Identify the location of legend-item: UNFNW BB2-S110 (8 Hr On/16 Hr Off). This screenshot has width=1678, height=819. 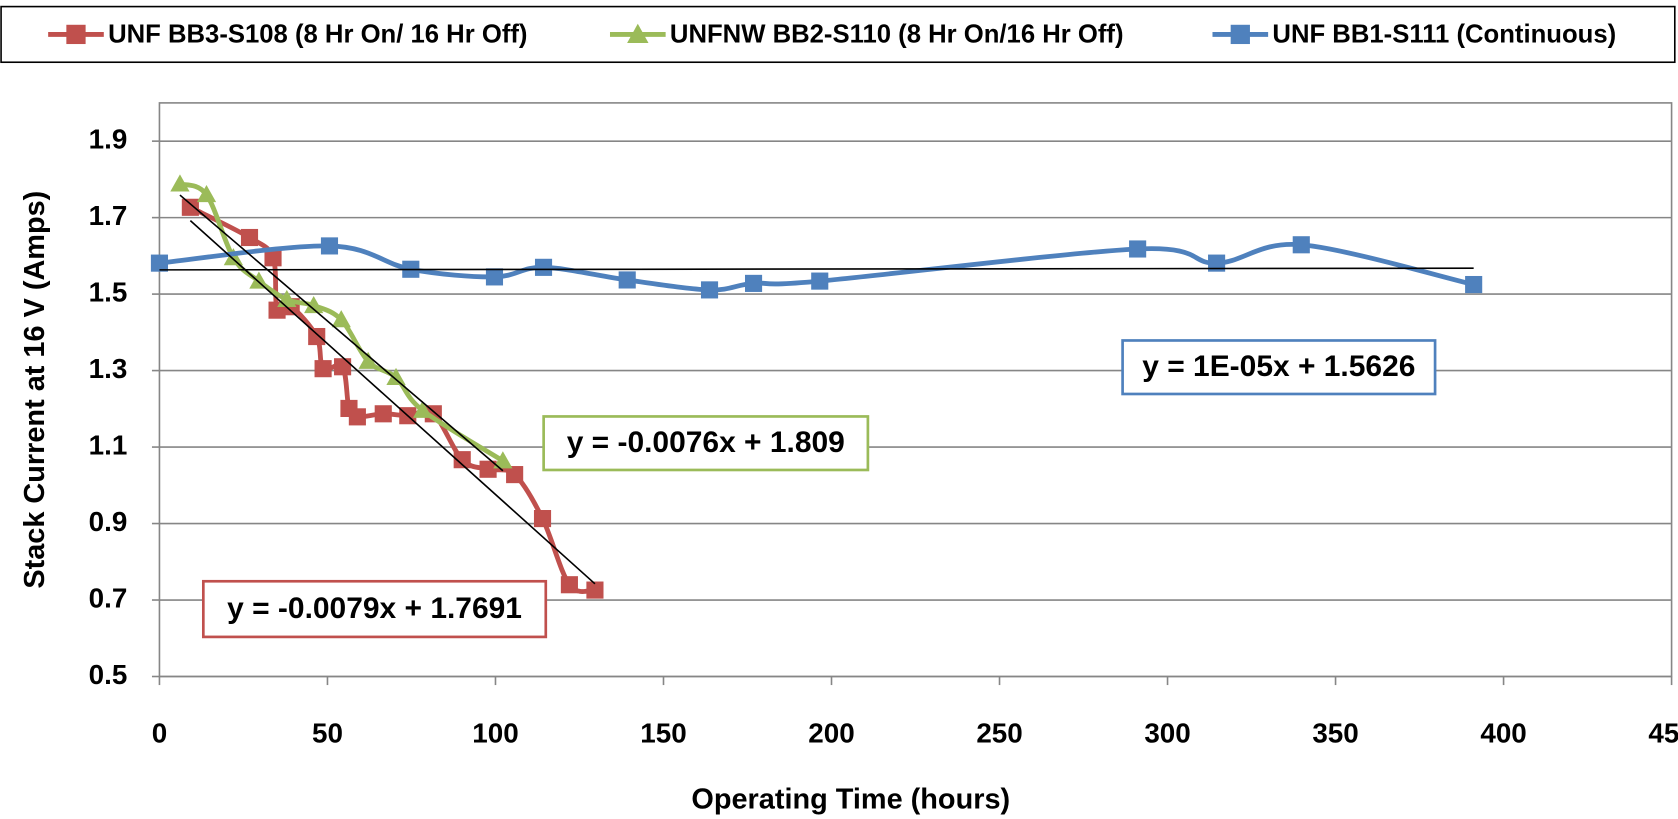
(866, 34).